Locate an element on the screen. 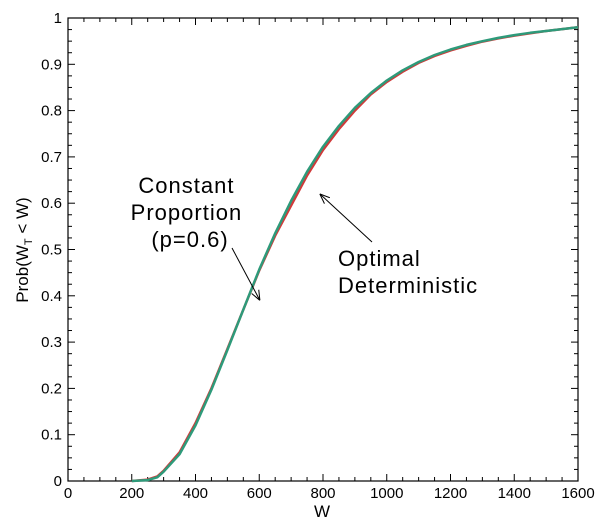  y-tick-label: 0.2 is located at coordinates (51, 388).